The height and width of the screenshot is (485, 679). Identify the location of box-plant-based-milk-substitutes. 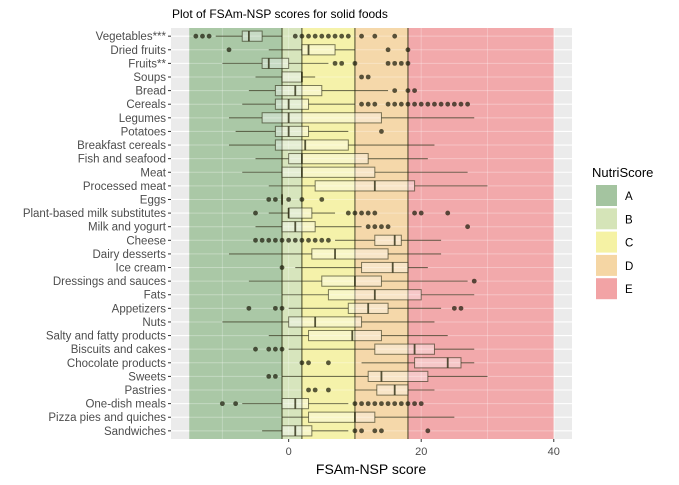
(352, 213).